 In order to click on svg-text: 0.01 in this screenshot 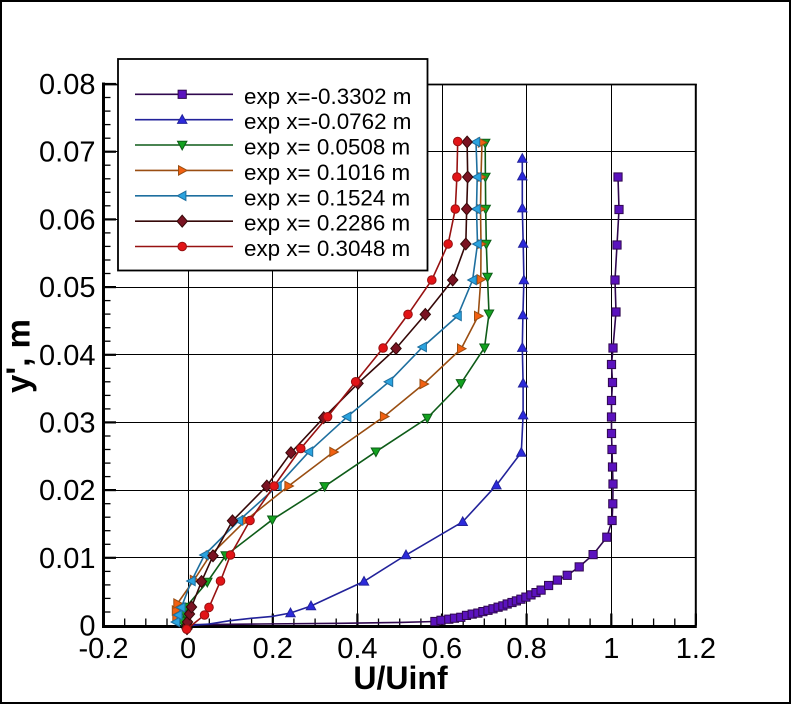, I will do `click(67, 559)`.